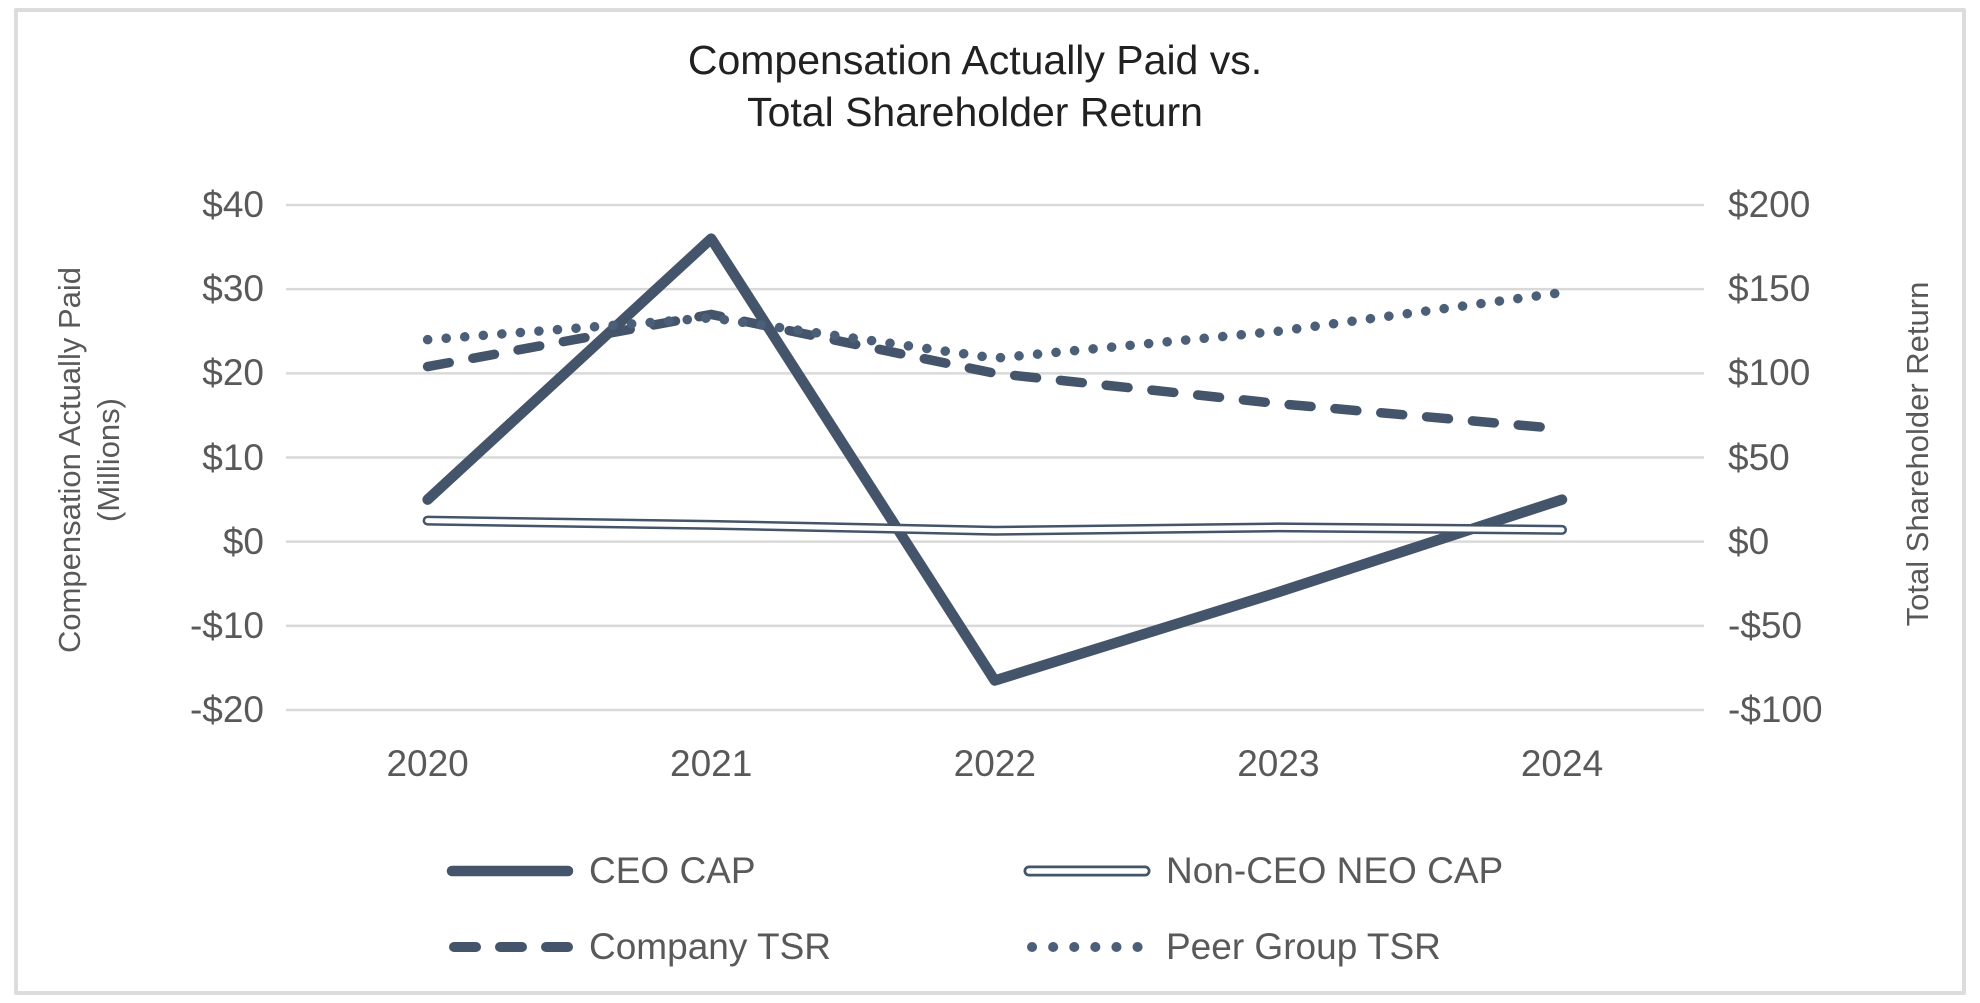 This screenshot has height=1003, width=1980. I want to click on legend-item-company-tsr: Company TSR, so click(638, 947).